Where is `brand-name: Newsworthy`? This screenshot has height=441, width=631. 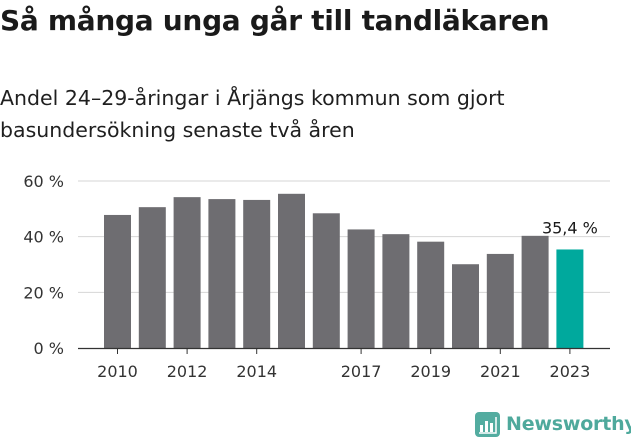
brand-name: Newsworthy is located at coordinates (568, 424).